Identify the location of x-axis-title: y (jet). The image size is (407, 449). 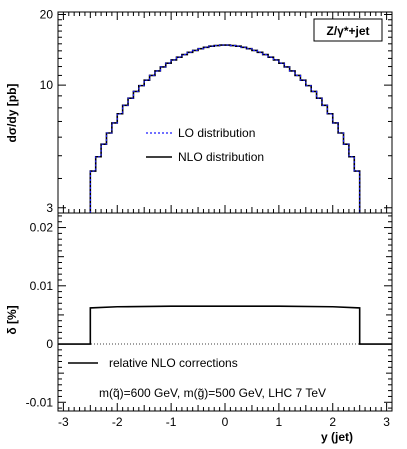
(337, 437).